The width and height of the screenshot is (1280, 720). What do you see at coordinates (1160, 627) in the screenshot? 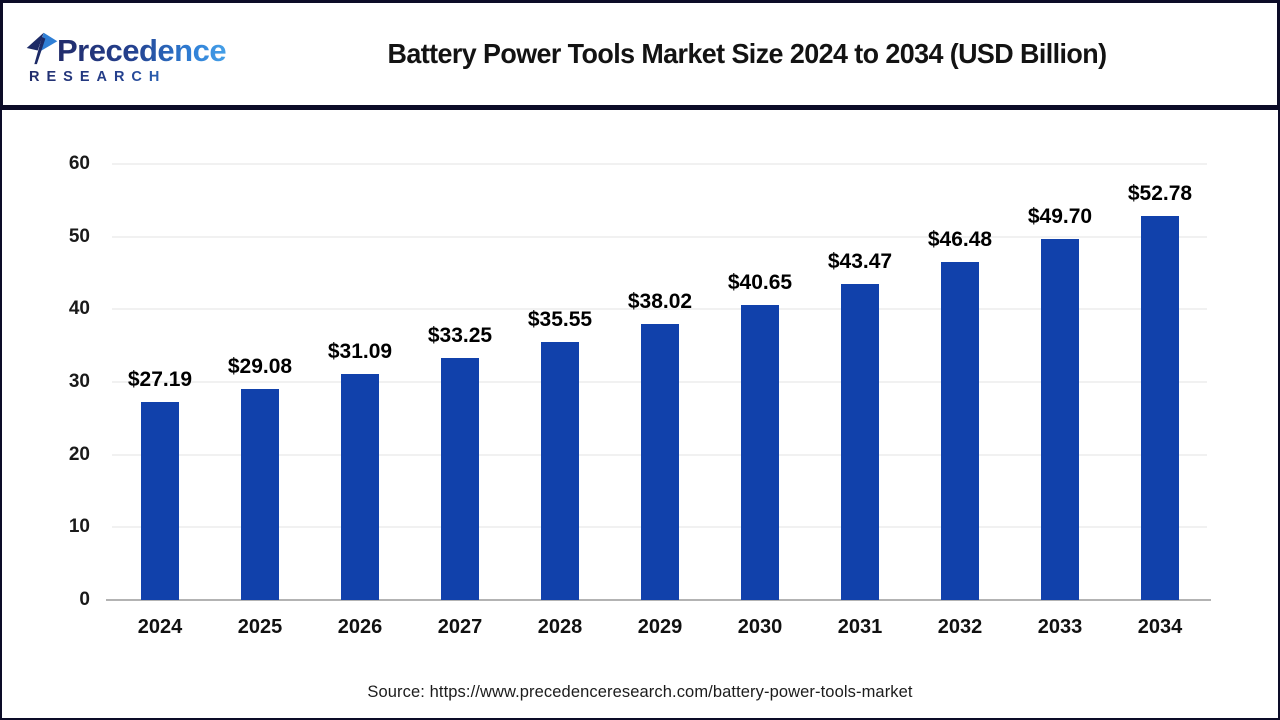
I see `x-tick-label-2034: 2034` at bounding box center [1160, 627].